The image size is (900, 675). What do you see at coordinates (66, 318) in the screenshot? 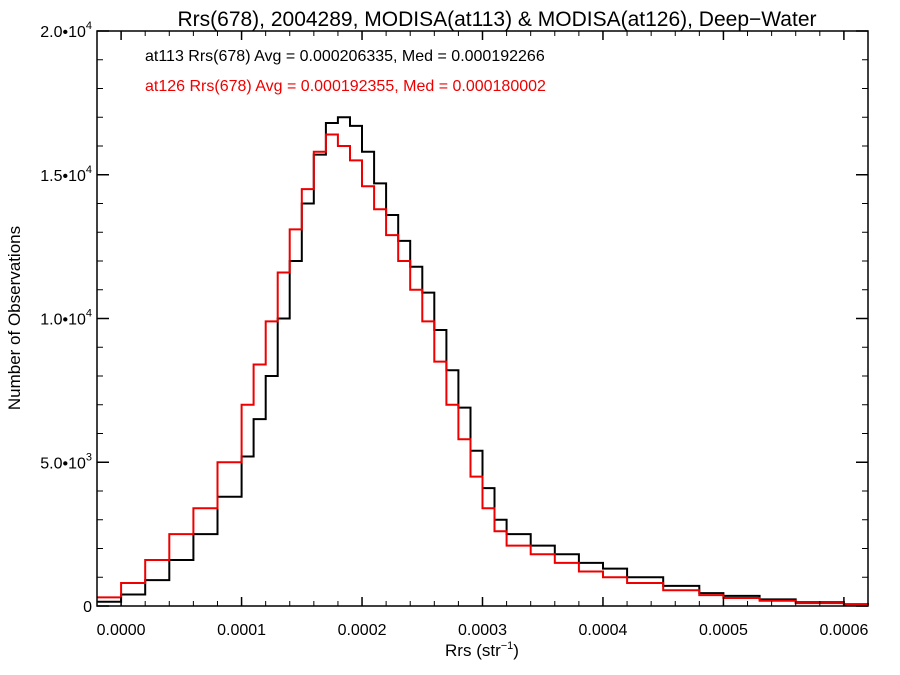
I see `y-tick-label: 1.0•104` at bounding box center [66, 318].